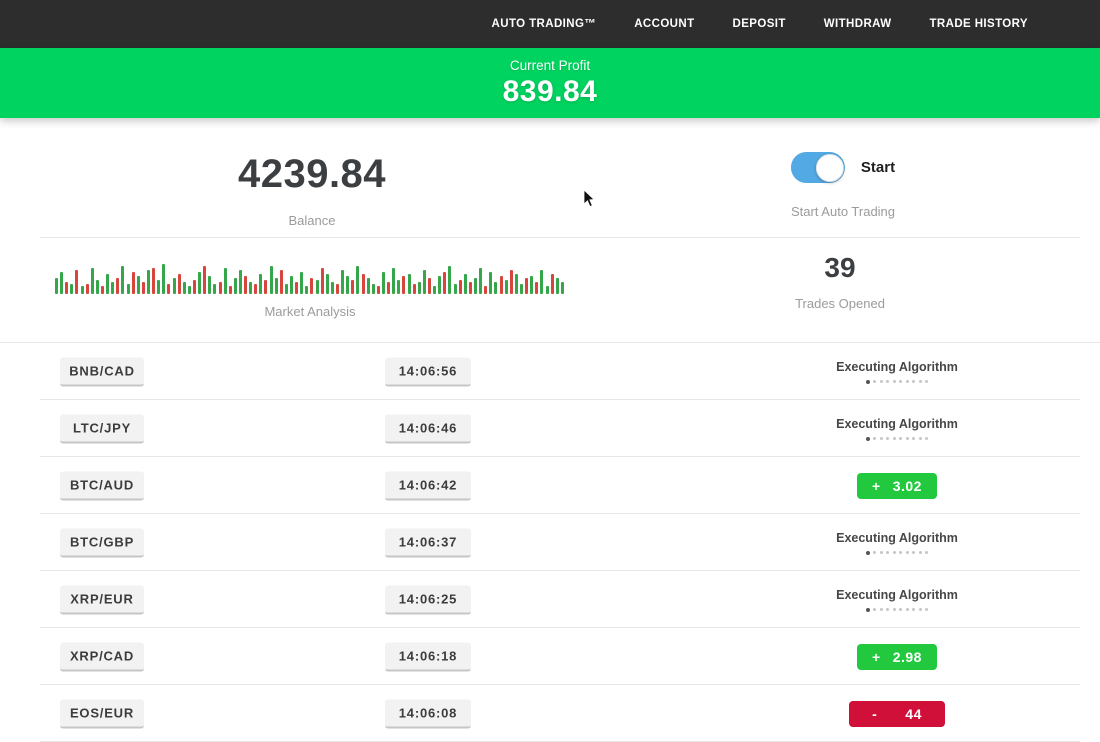 The height and width of the screenshot is (742, 1100). I want to click on auto-trading-block: Start Start Auto Trading, so click(843, 185).